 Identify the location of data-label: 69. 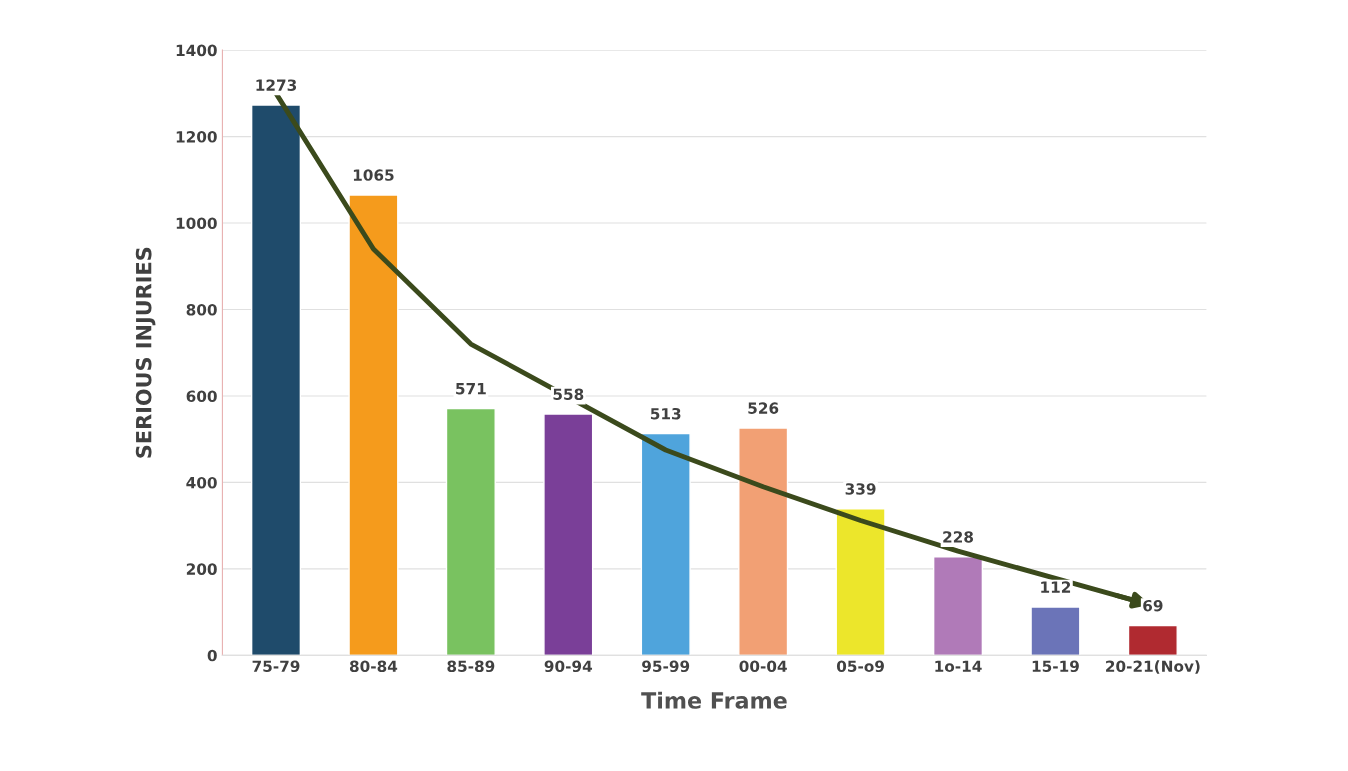
(1153, 605).